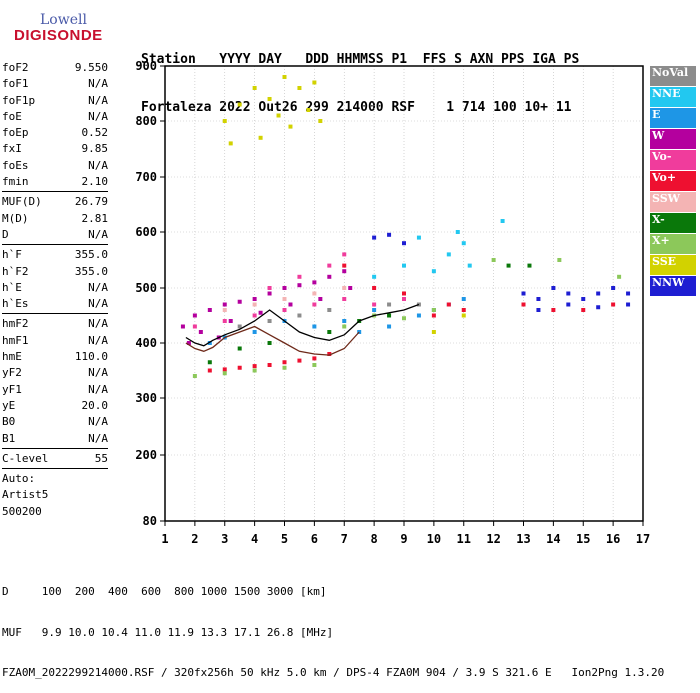 The image size is (700, 693). What do you see at coordinates (146, 121) in the screenshot?
I see `y-tick-label: 800` at bounding box center [146, 121].